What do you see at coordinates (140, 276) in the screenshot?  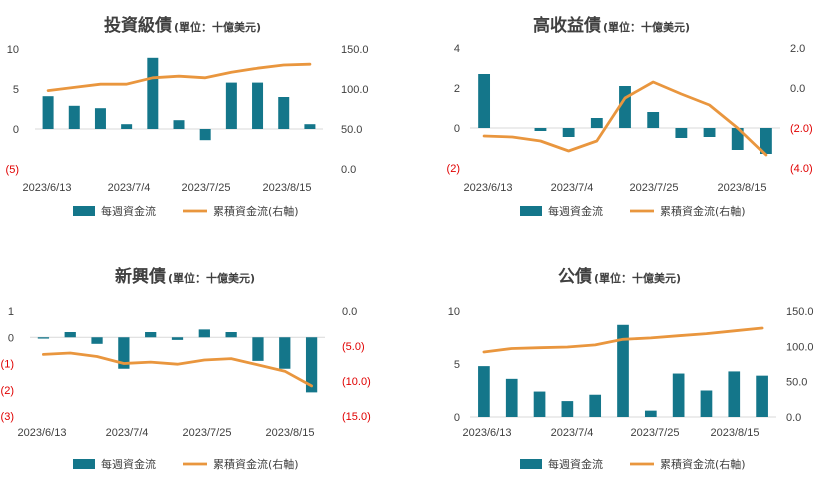 I see `chart-title: 新興債` at bounding box center [140, 276].